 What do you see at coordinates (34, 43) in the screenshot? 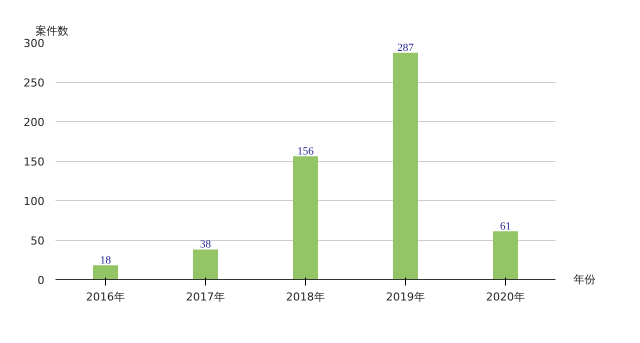
I see `y-tick-label: 300` at bounding box center [34, 43].